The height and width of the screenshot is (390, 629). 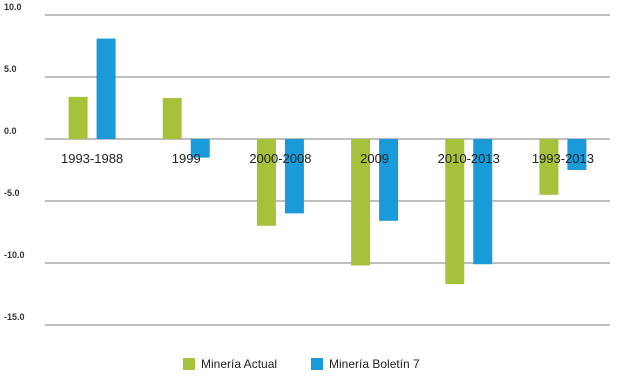 What do you see at coordinates (14, 162) in the screenshot?
I see `y-axis-ticks: 10.0 5.0 0.0 -5.0 -10.0 -15.0` at bounding box center [14, 162].